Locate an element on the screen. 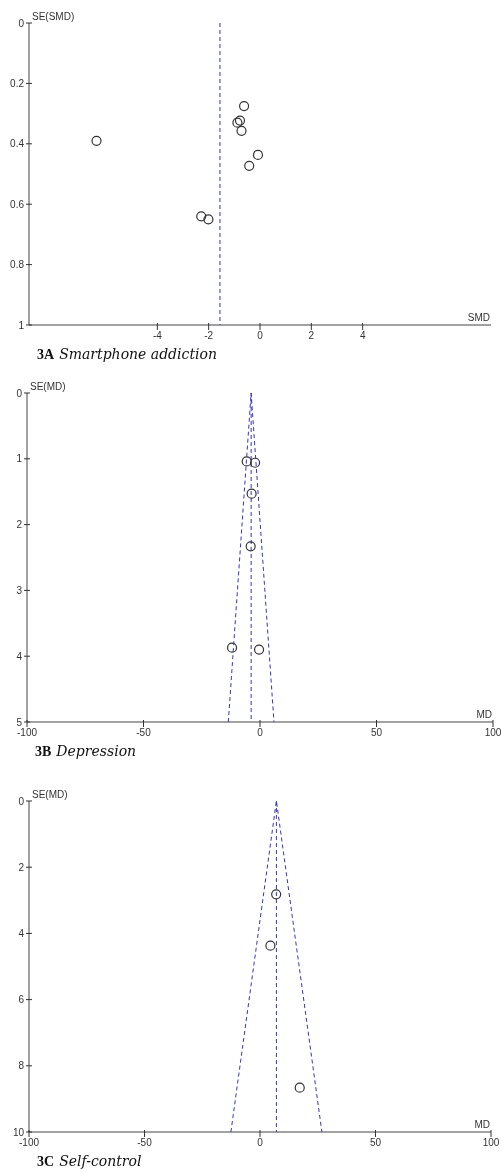 The image size is (502, 1173). x-tick-label: -2 is located at coordinates (209, 335).